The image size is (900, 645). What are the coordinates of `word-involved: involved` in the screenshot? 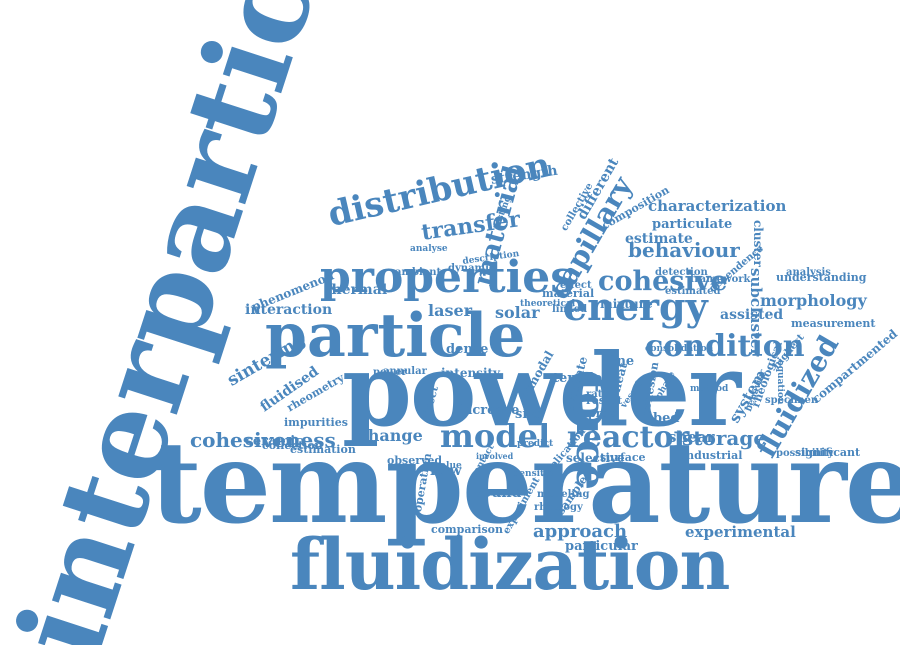 It's located at (495, 456).